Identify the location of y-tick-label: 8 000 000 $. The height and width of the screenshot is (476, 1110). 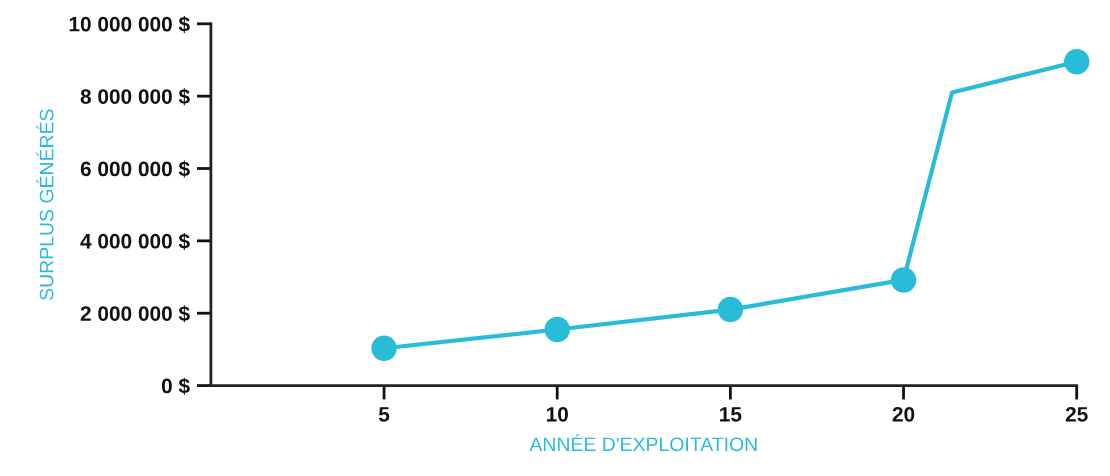
(135, 97).